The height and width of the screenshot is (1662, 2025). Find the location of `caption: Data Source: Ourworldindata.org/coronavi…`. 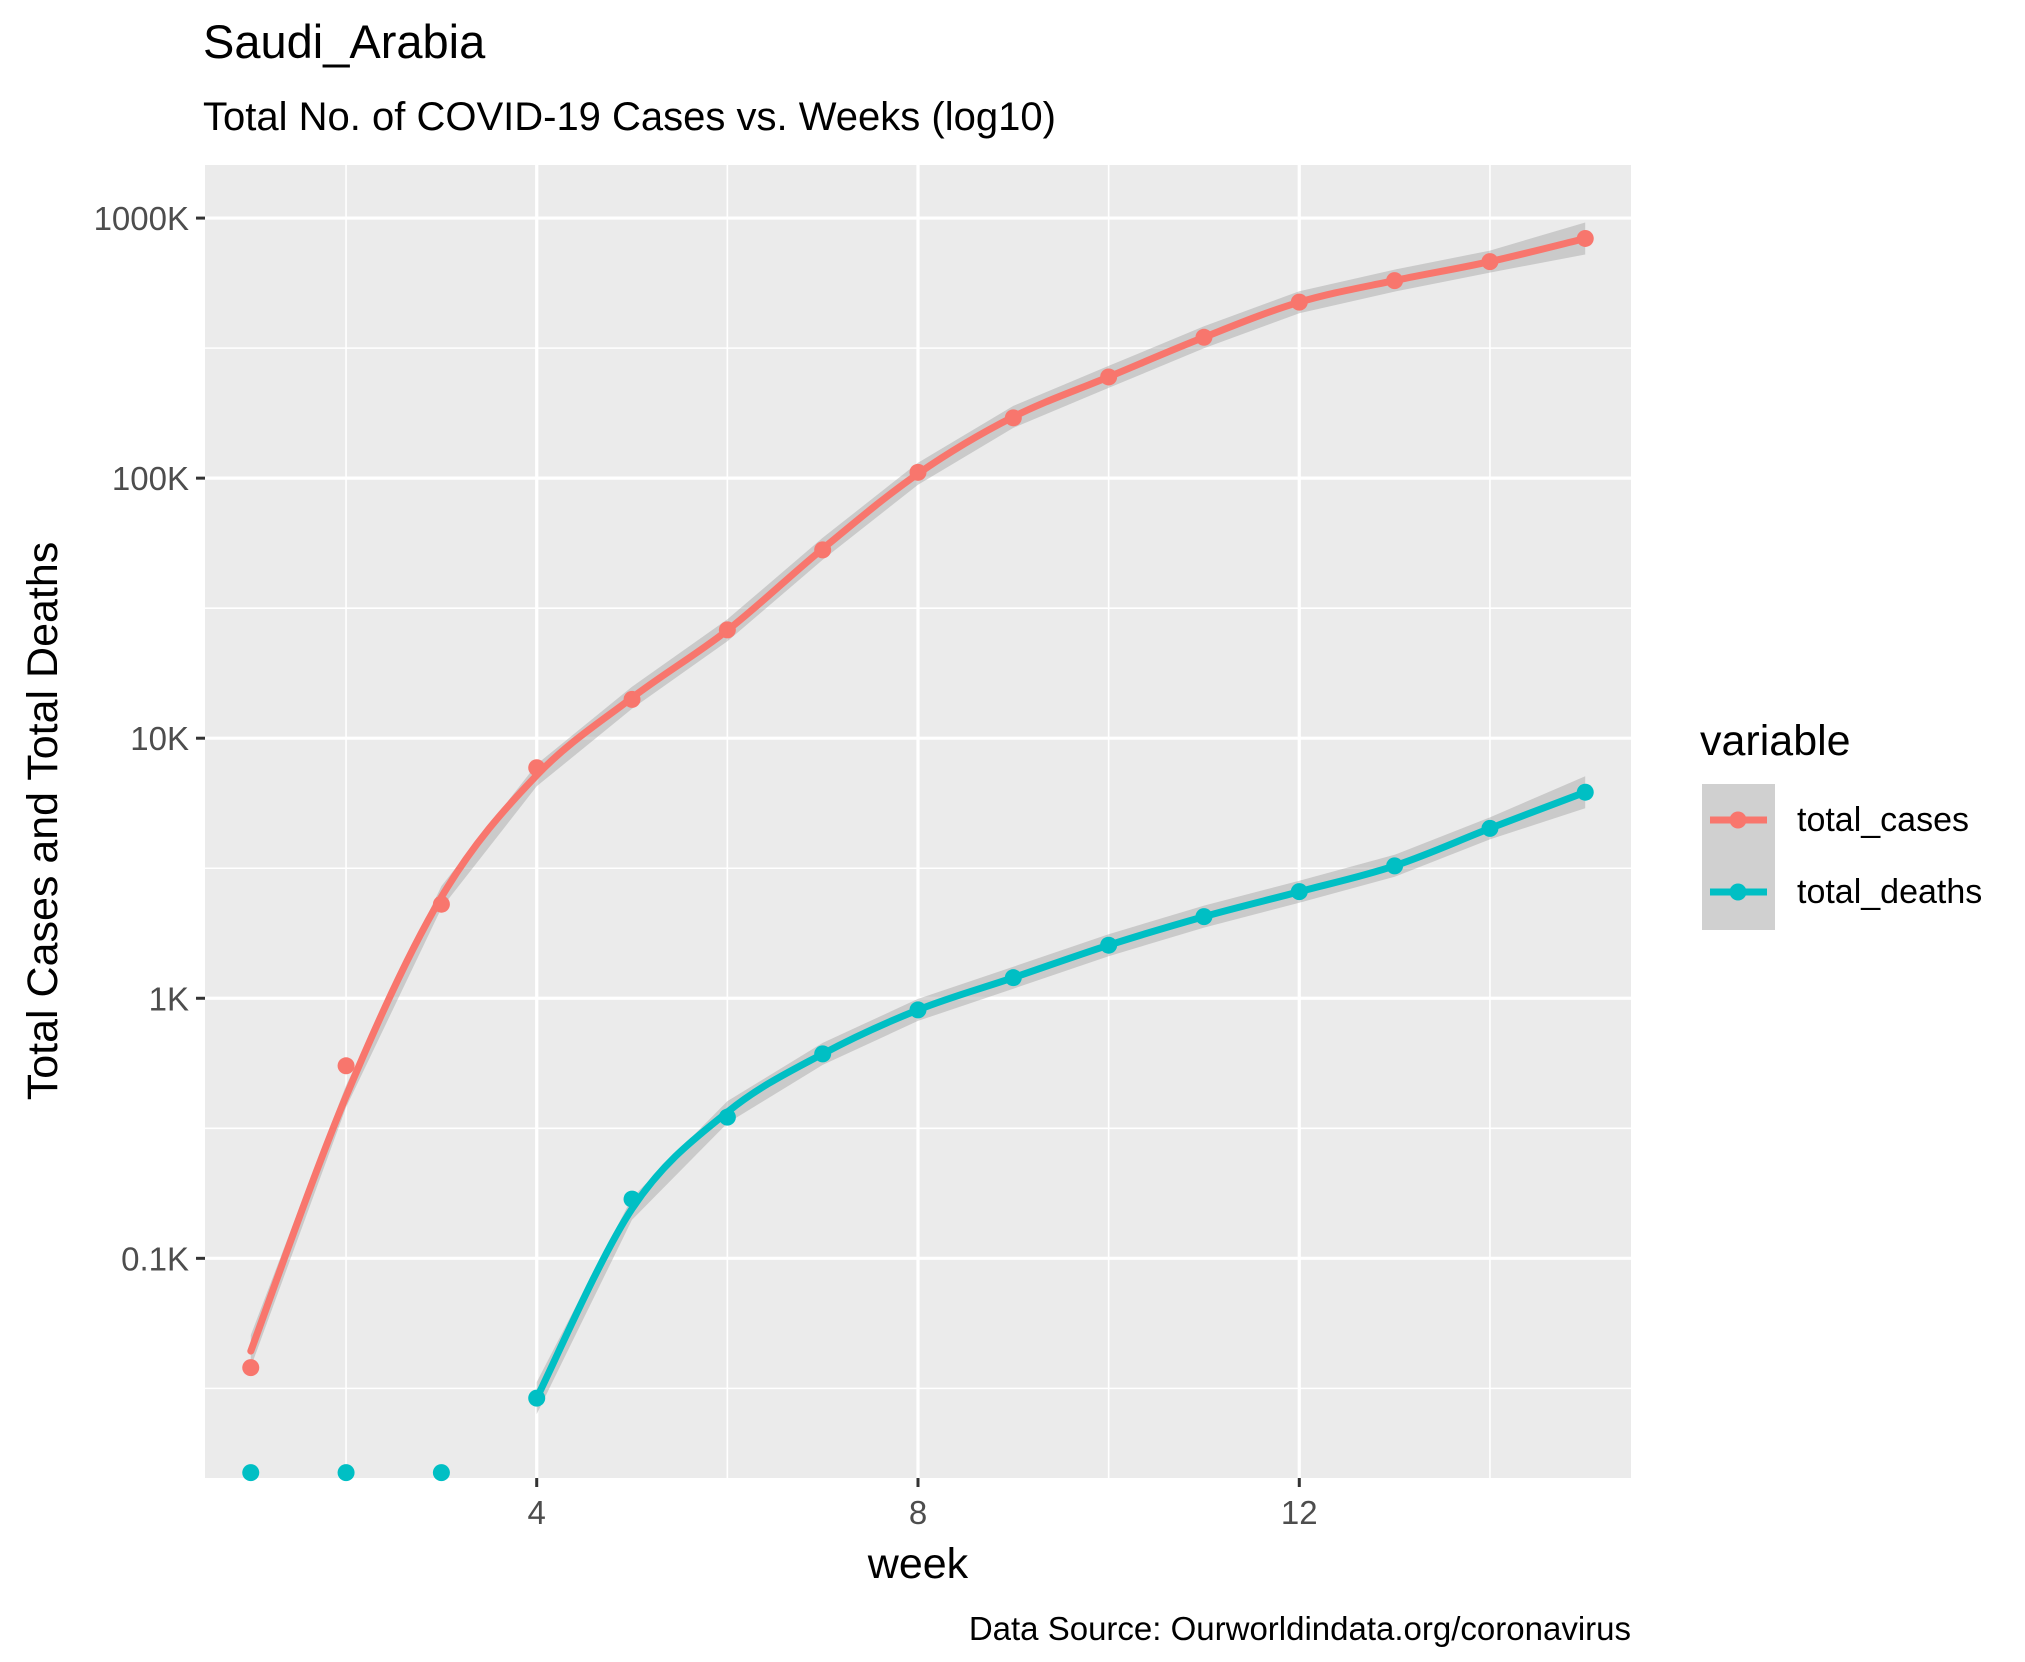

caption: Data Source: Ourworldindata.org/coronavi… is located at coordinates (1300, 1628).